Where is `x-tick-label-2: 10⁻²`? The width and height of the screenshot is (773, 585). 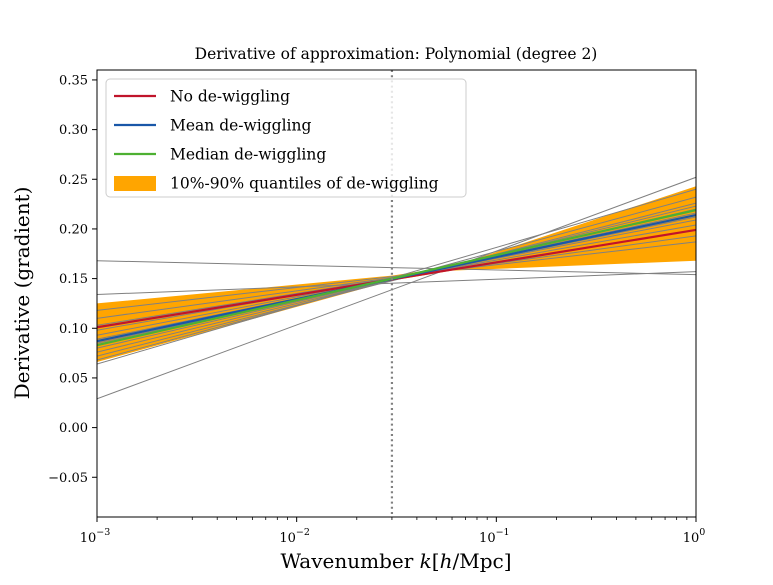 x-tick-label-2: 10⁻² is located at coordinates (294, 536).